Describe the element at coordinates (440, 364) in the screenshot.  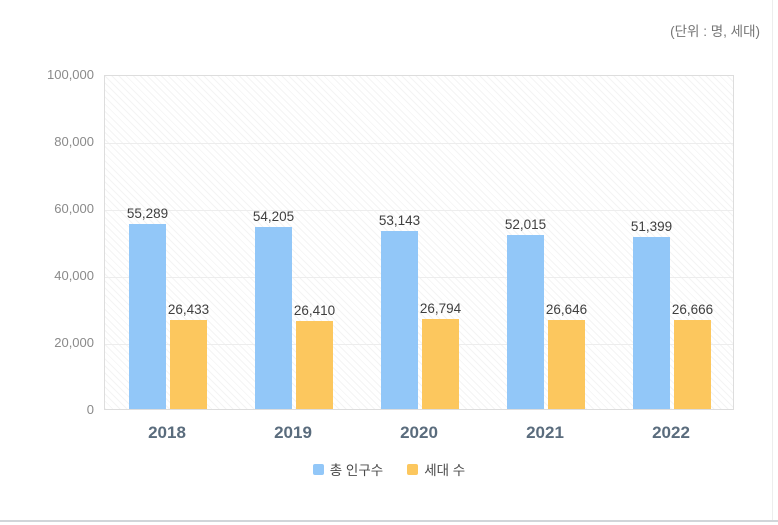
I see `bar-households-2020` at that location.